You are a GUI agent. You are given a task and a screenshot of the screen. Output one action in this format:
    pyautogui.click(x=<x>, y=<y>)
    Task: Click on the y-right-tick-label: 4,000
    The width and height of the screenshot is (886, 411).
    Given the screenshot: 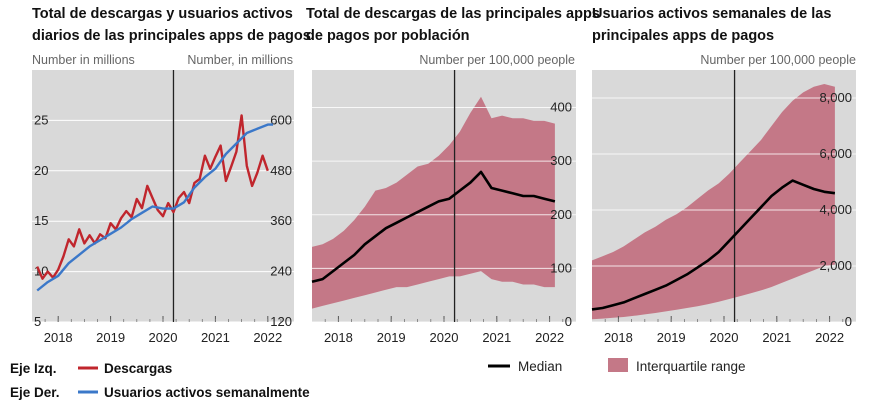 What is the action you would take?
    pyautogui.click(x=835, y=209)
    